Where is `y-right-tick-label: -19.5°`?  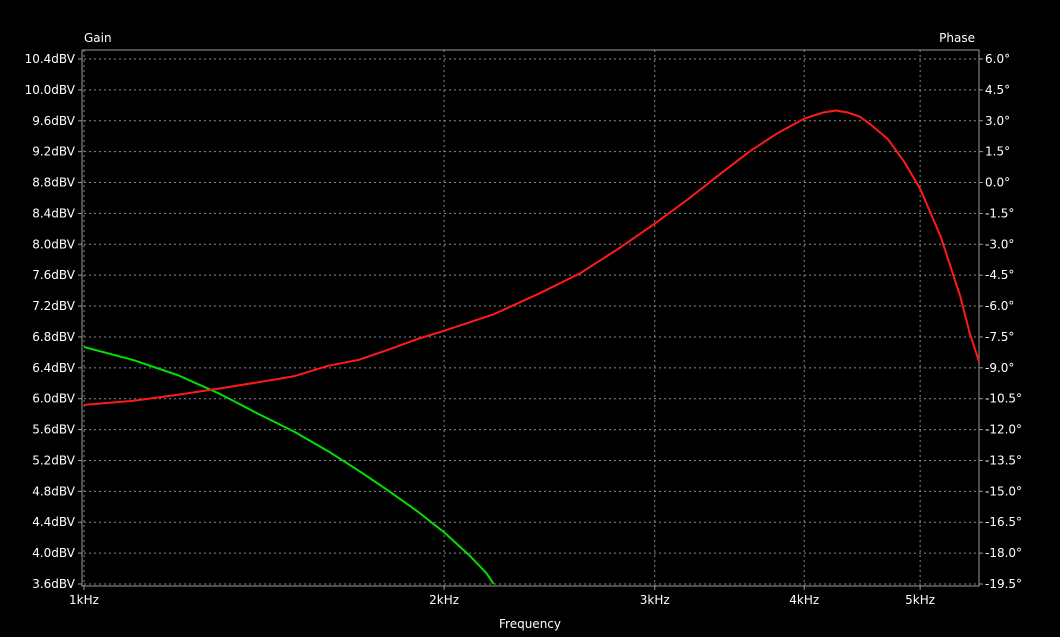 y-right-tick-label: -19.5° is located at coordinates (1003, 584).